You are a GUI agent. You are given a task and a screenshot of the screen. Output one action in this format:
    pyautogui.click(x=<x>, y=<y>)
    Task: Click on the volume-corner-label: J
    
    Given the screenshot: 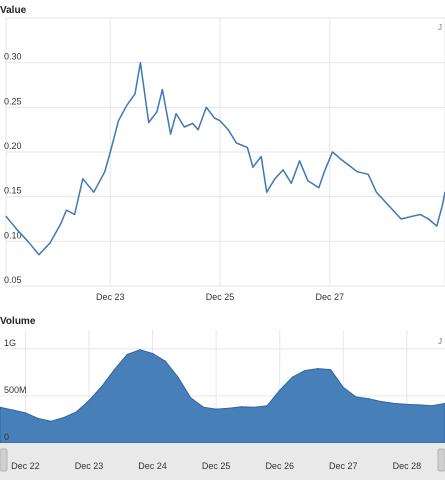 What is the action you would take?
    pyautogui.click(x=440, y=341)
    